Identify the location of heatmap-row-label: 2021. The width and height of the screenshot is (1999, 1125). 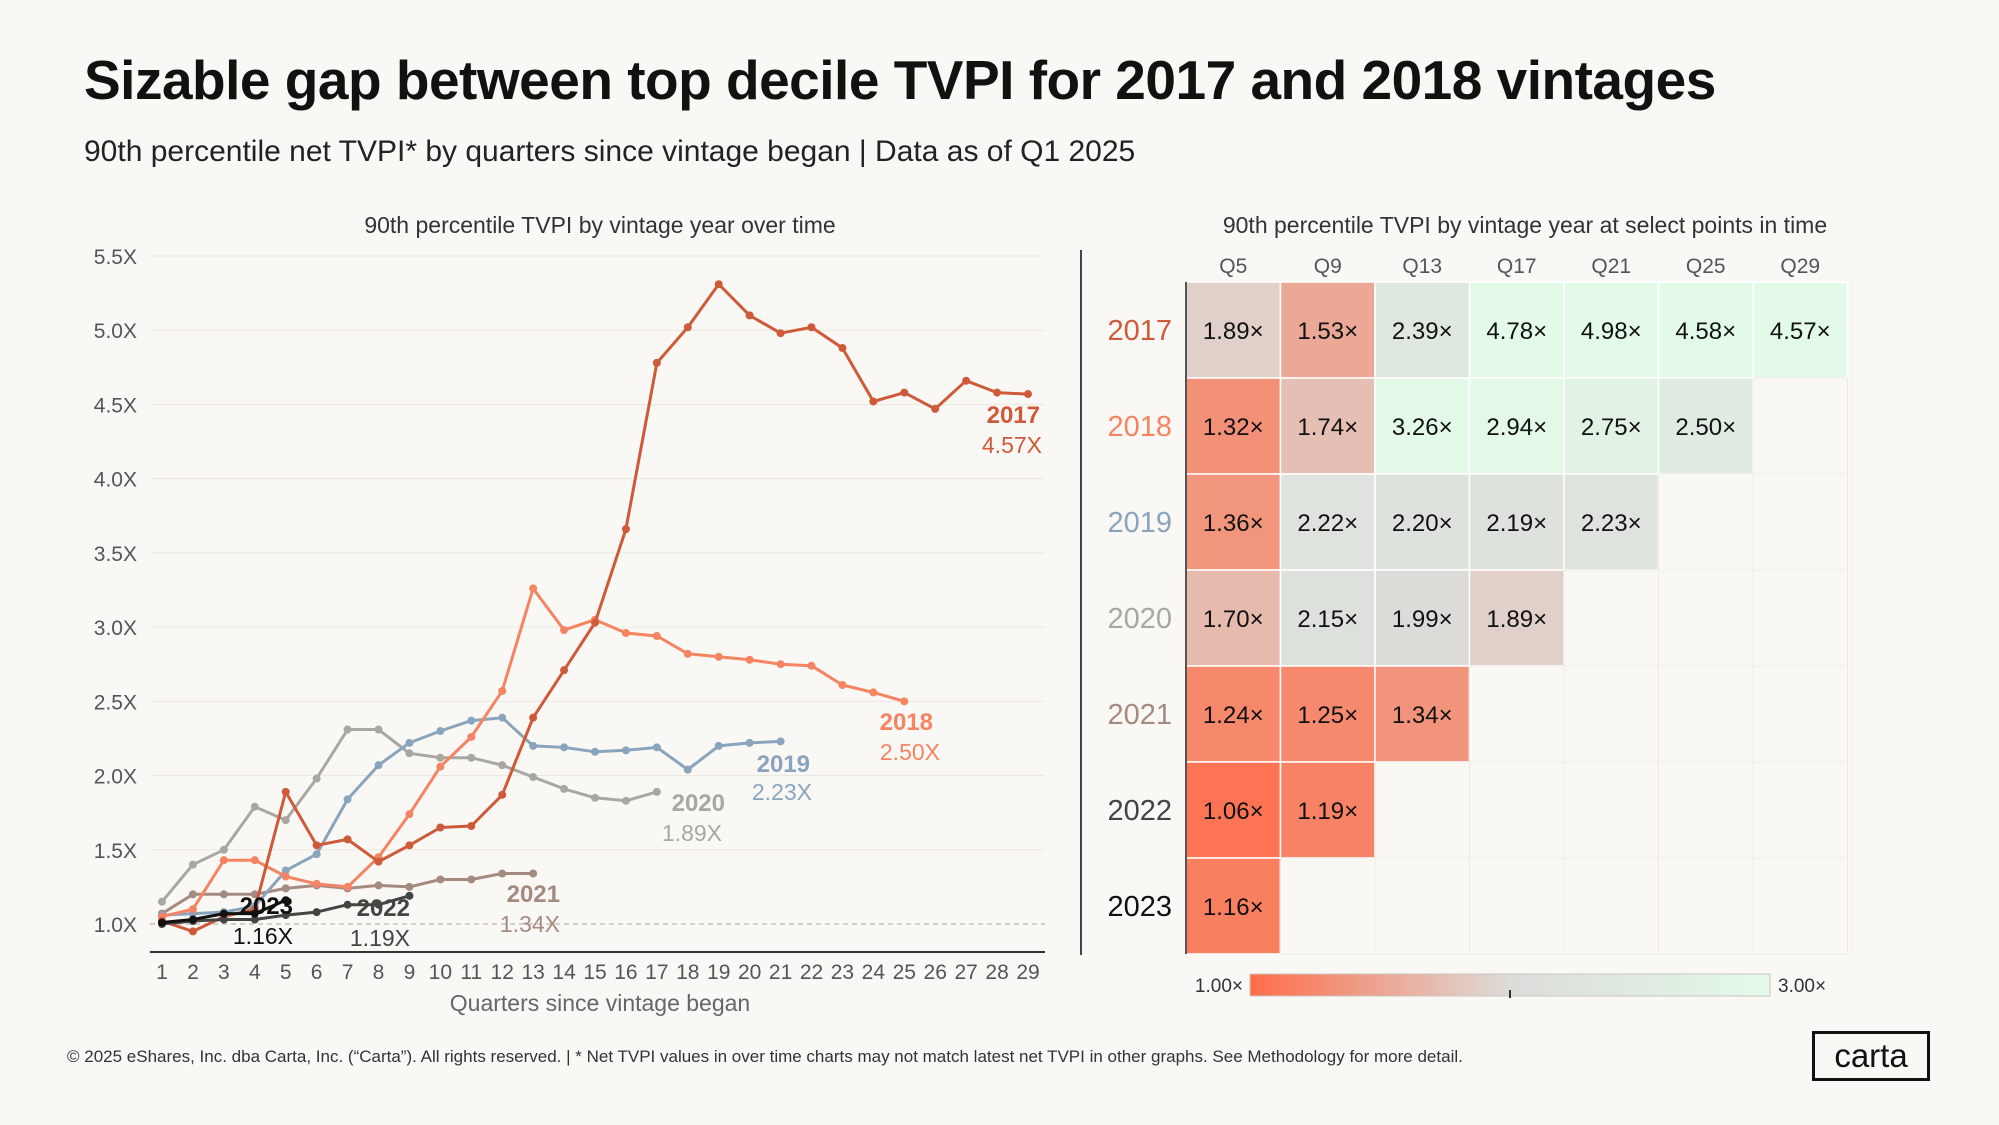
(1139, 715).